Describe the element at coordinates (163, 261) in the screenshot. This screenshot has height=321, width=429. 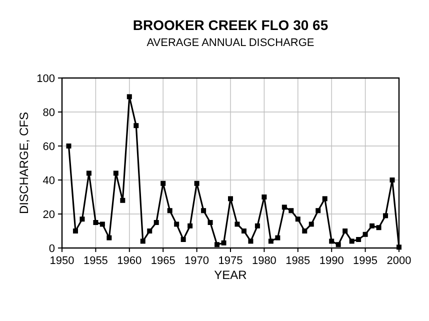
I see `x-tick-label: 1965` at that location.